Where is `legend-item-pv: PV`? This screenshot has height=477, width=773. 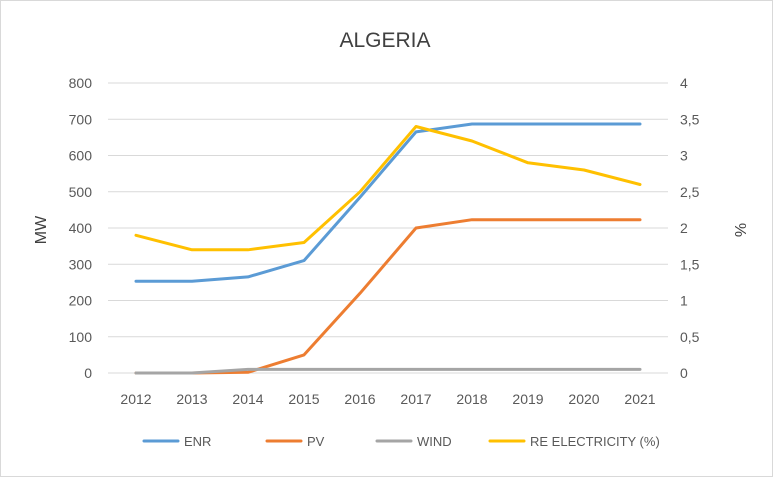
legend-item-pv: PV is located at coordinates (295, 441).